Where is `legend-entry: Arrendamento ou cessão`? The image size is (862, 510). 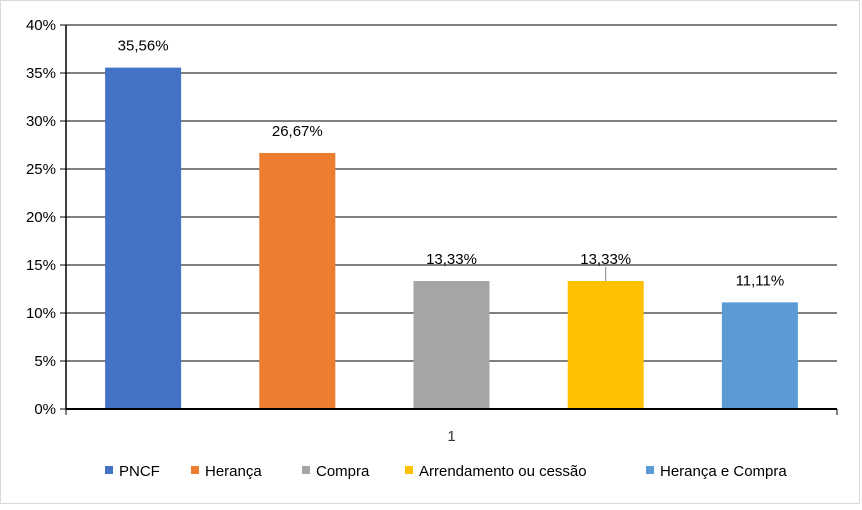
legend-entry: Arrendamento ou cessão is located at coordinates (503, 471).